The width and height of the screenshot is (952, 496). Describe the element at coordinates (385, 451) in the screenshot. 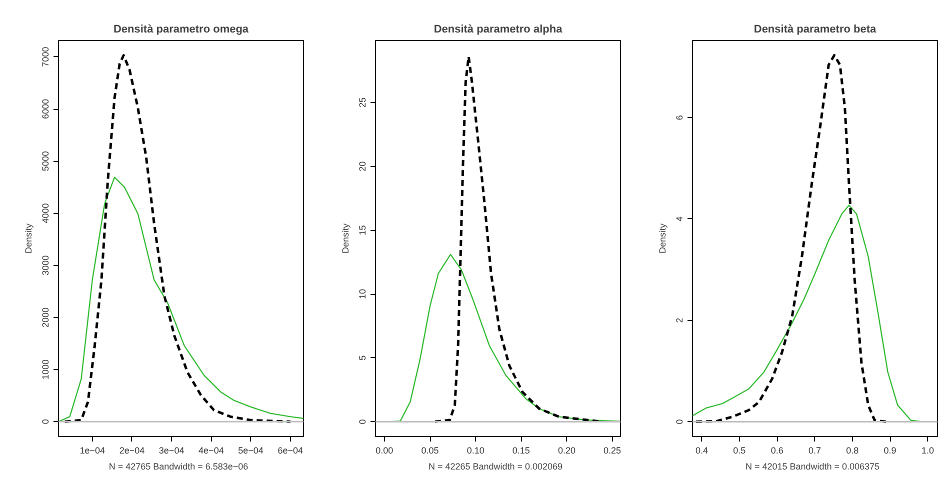

I see `x-tick-label: 0.00` at that location.